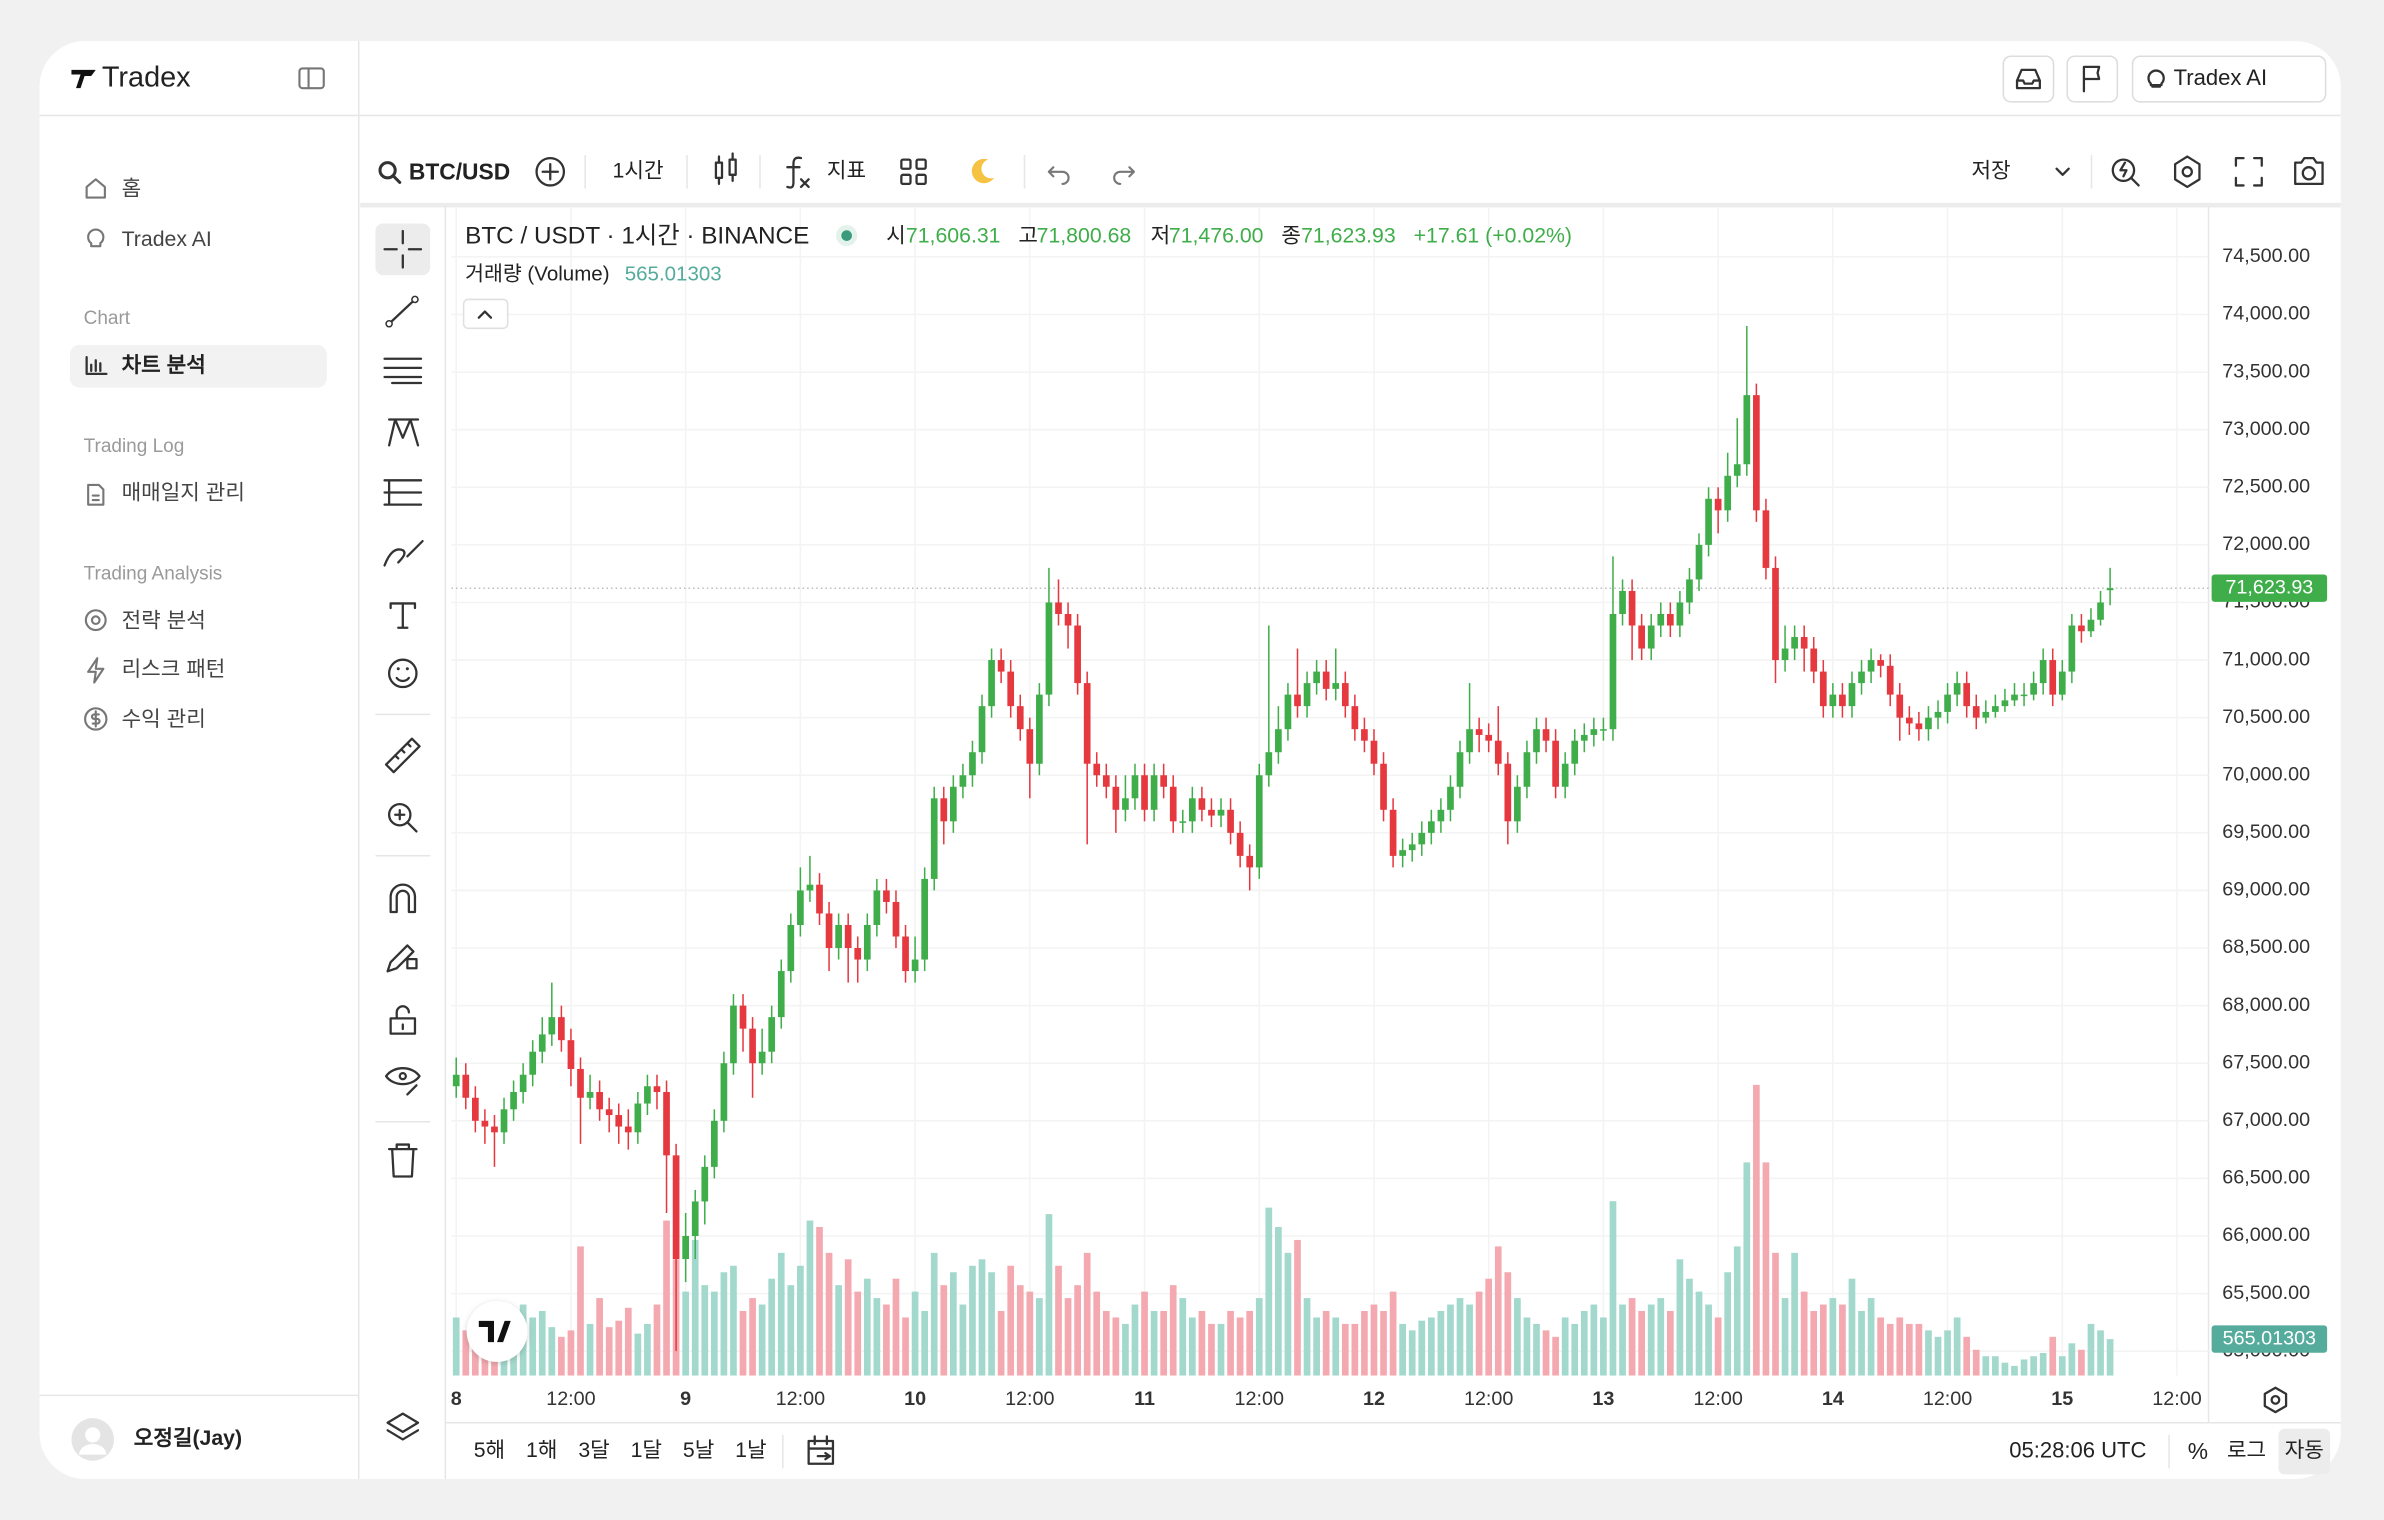 Image resolution: width=2384 pixels, height=1520 pixels. I want to click on range-button: 1날, so click(750, 1450).